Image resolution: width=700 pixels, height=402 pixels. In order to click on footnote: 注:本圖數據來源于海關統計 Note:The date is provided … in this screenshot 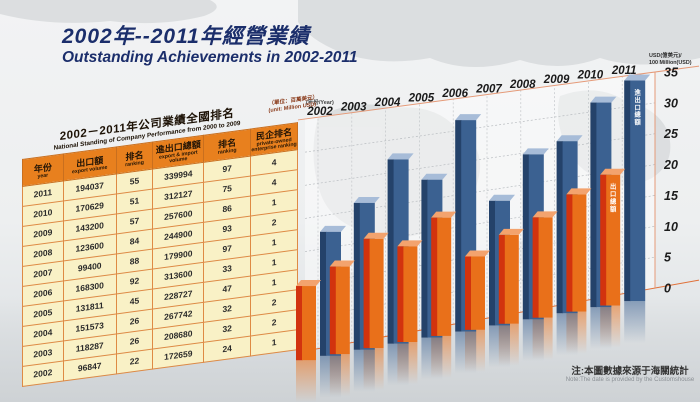, I will do `click(626, 375)`.